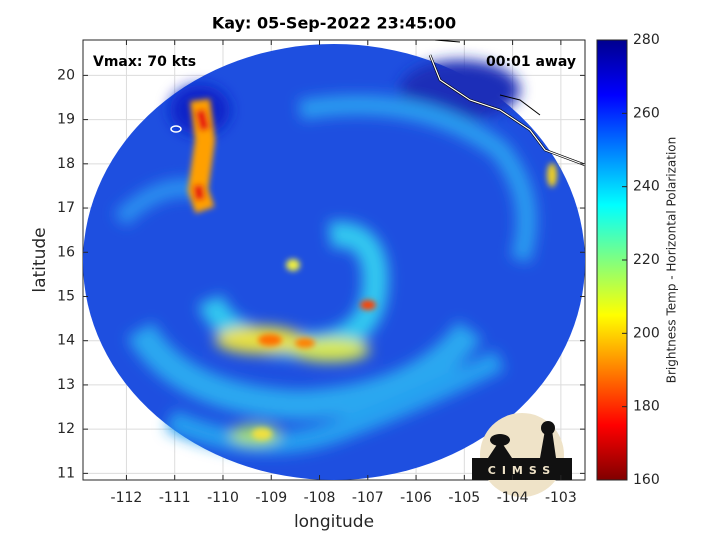  I want to click on y-tick-label: 20, so click(66, 75).